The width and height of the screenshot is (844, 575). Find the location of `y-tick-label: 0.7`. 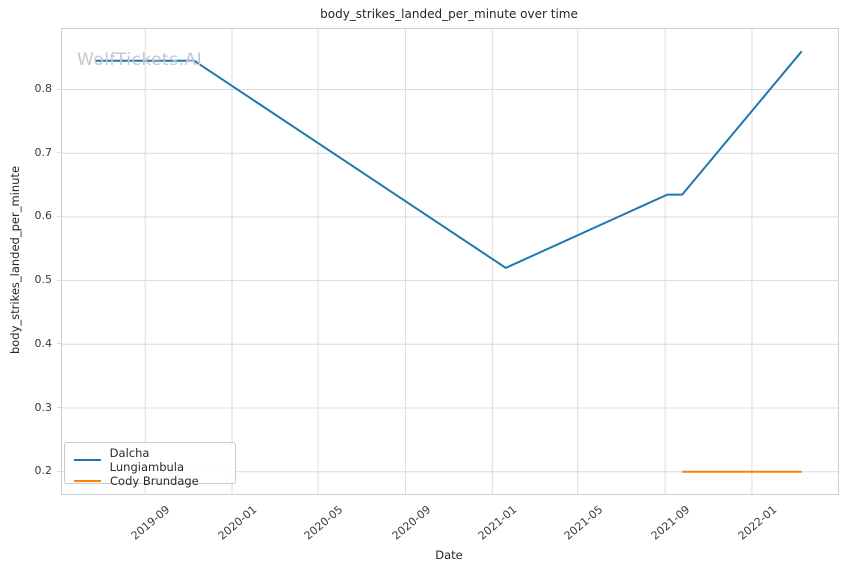

y-tick-label: 0.7 is located at coordinates (43, 152).